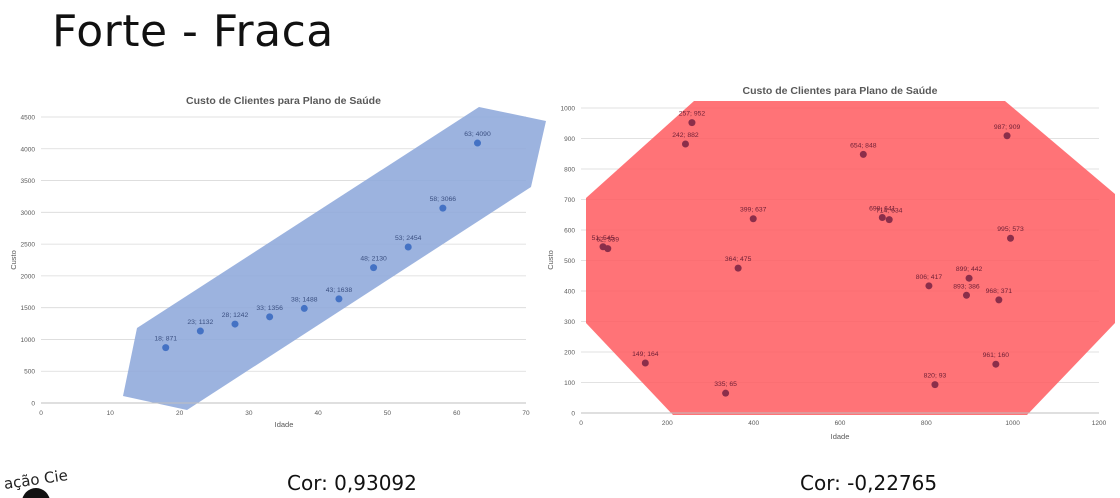  What do you see at coordinates (339, 290) in the screenshot?
I see `data-label: 43; 1638` at bounding box center [339, 290].